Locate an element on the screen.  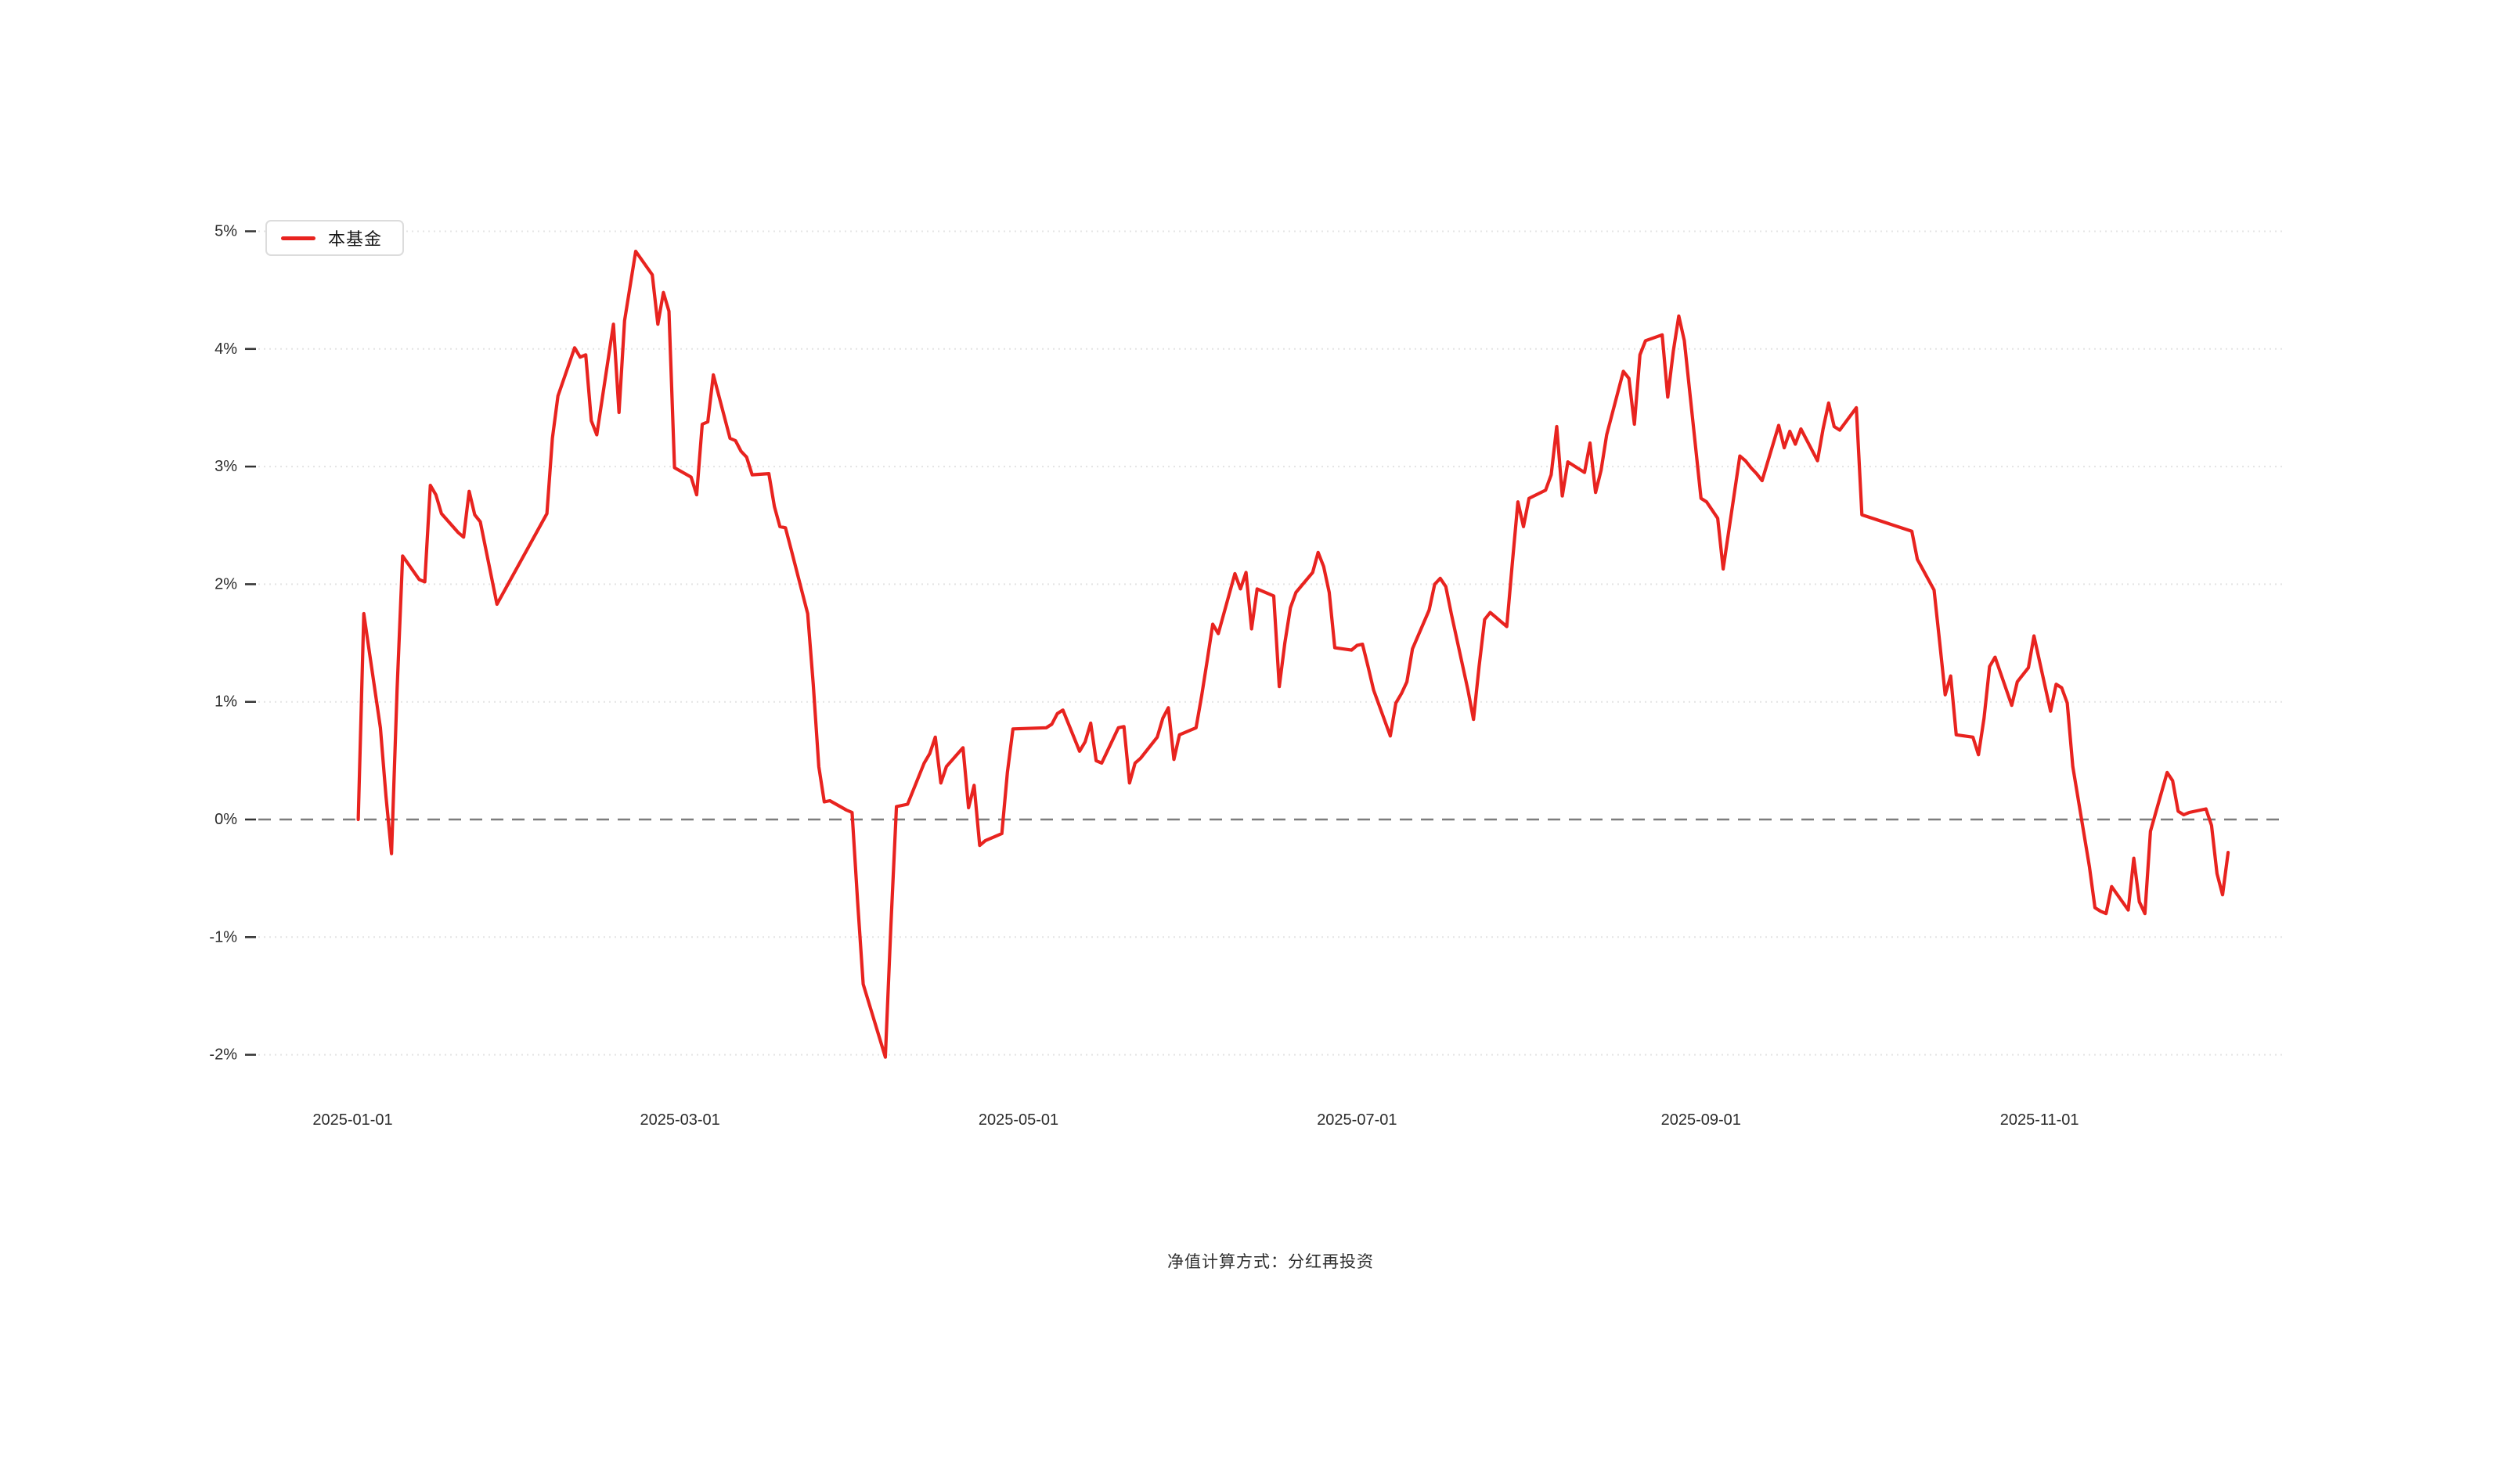
legend-label: 本基金 is located at coordinates (356, 239).